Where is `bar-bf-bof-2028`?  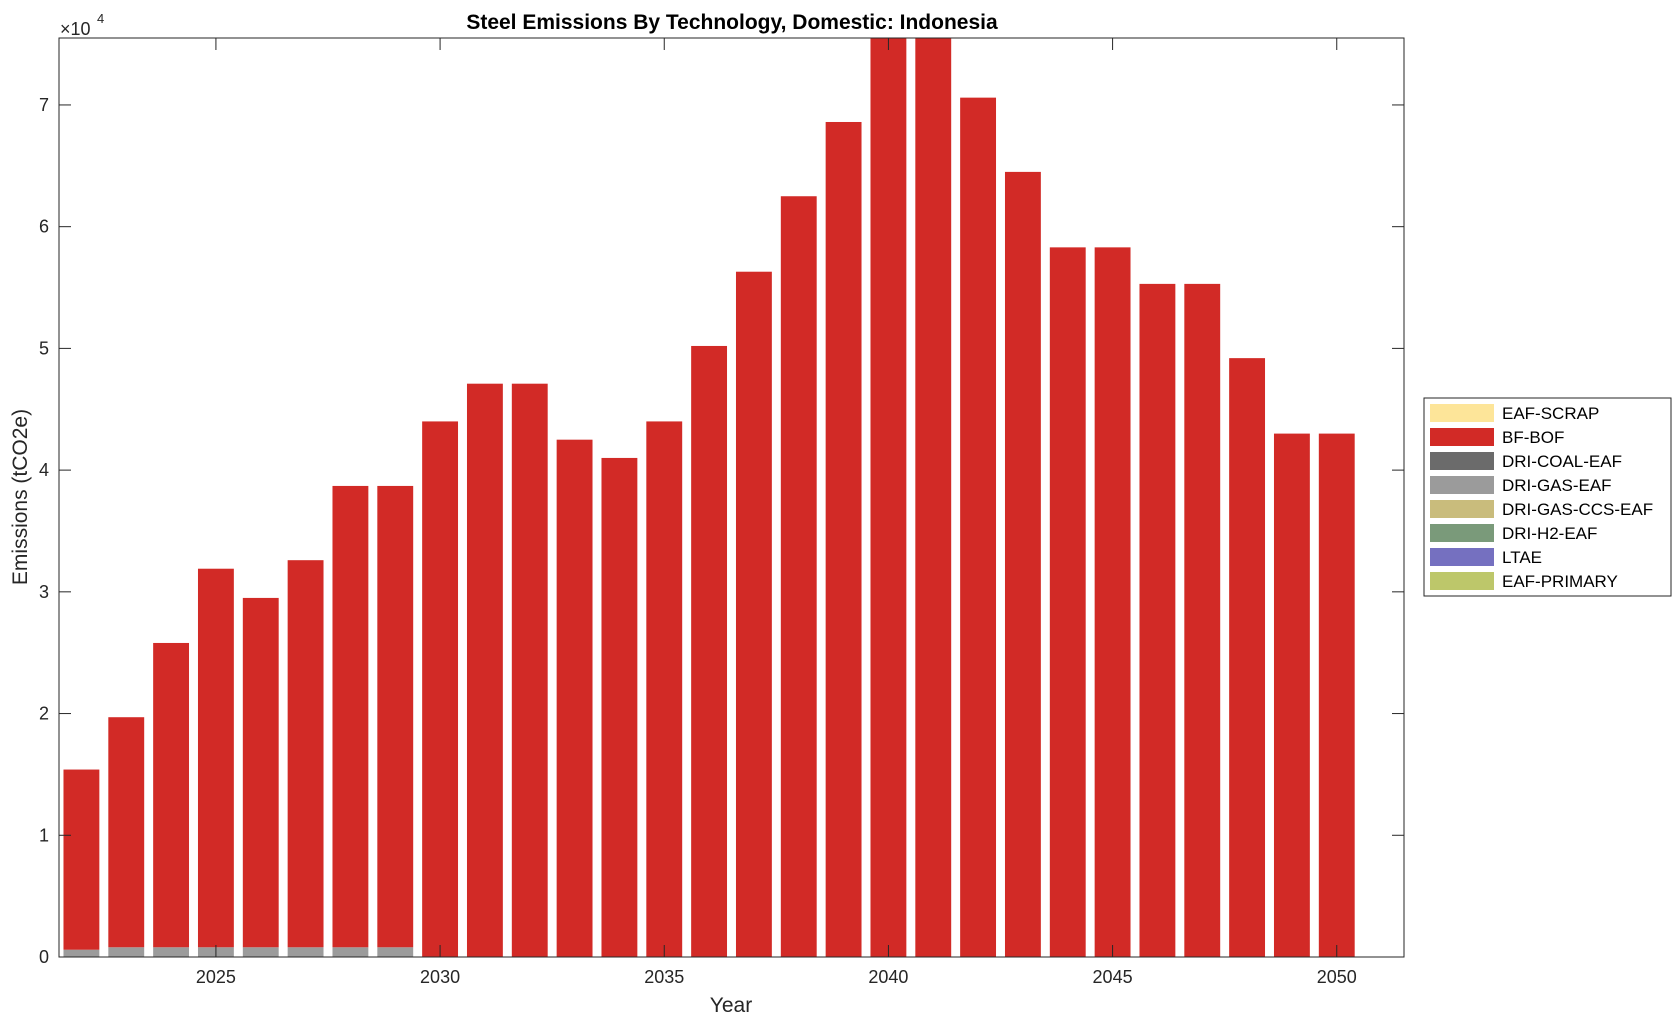
bar-bf-bof-2028 is located at coordinates (350, 716).